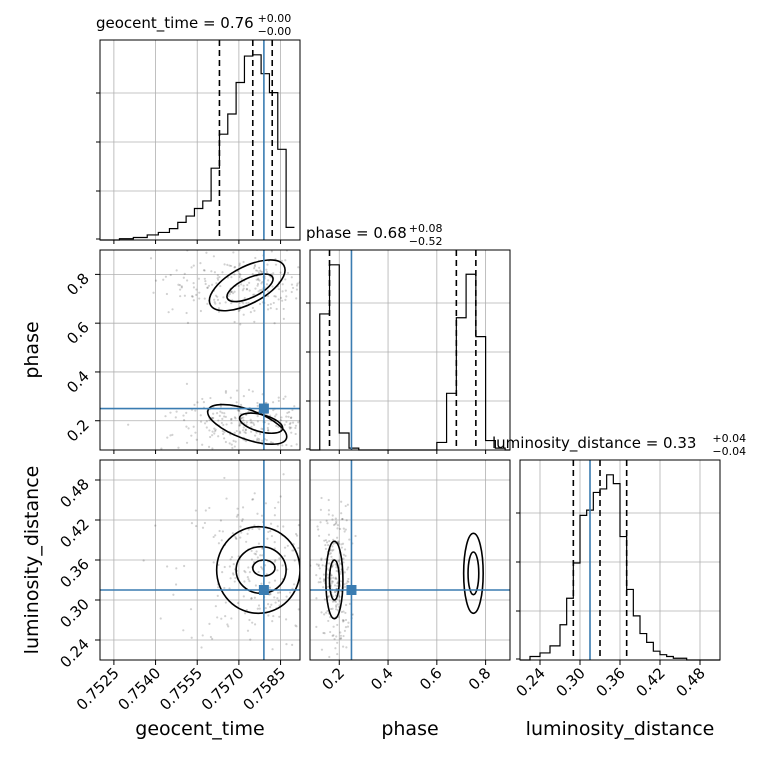 The image size is (760, 764). I want to click on x-tick-label: 0.36, so click(610, 682).